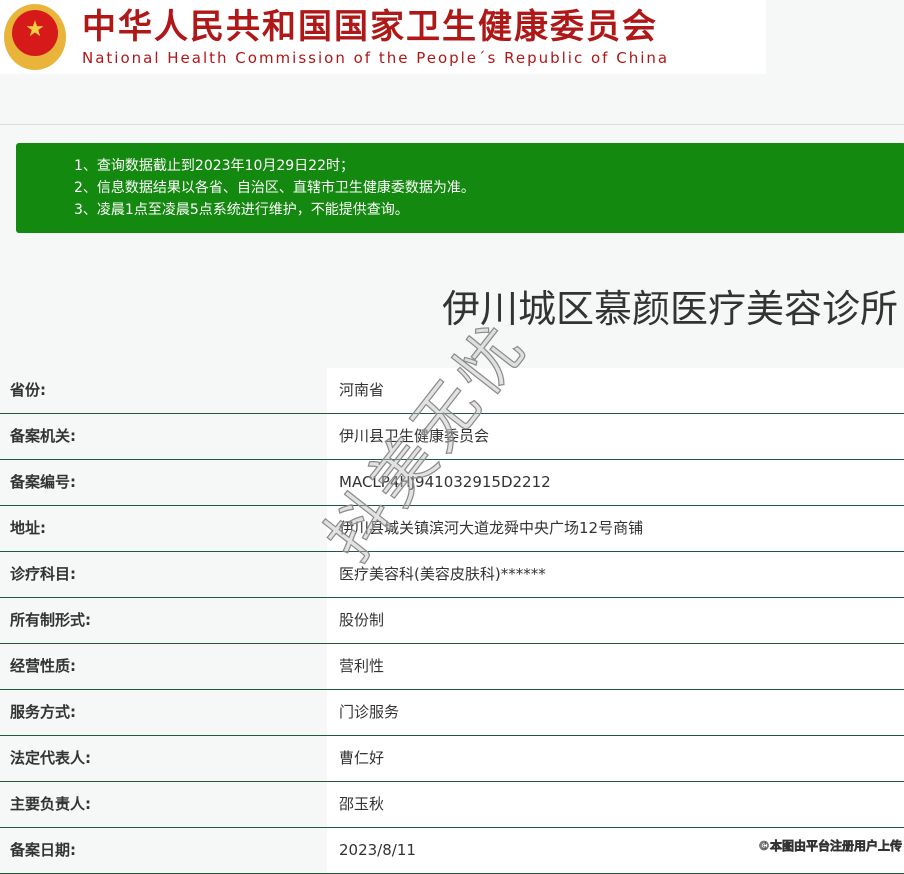  I want to click on table-row: 经营性质: 营利性, so click(452, 667).